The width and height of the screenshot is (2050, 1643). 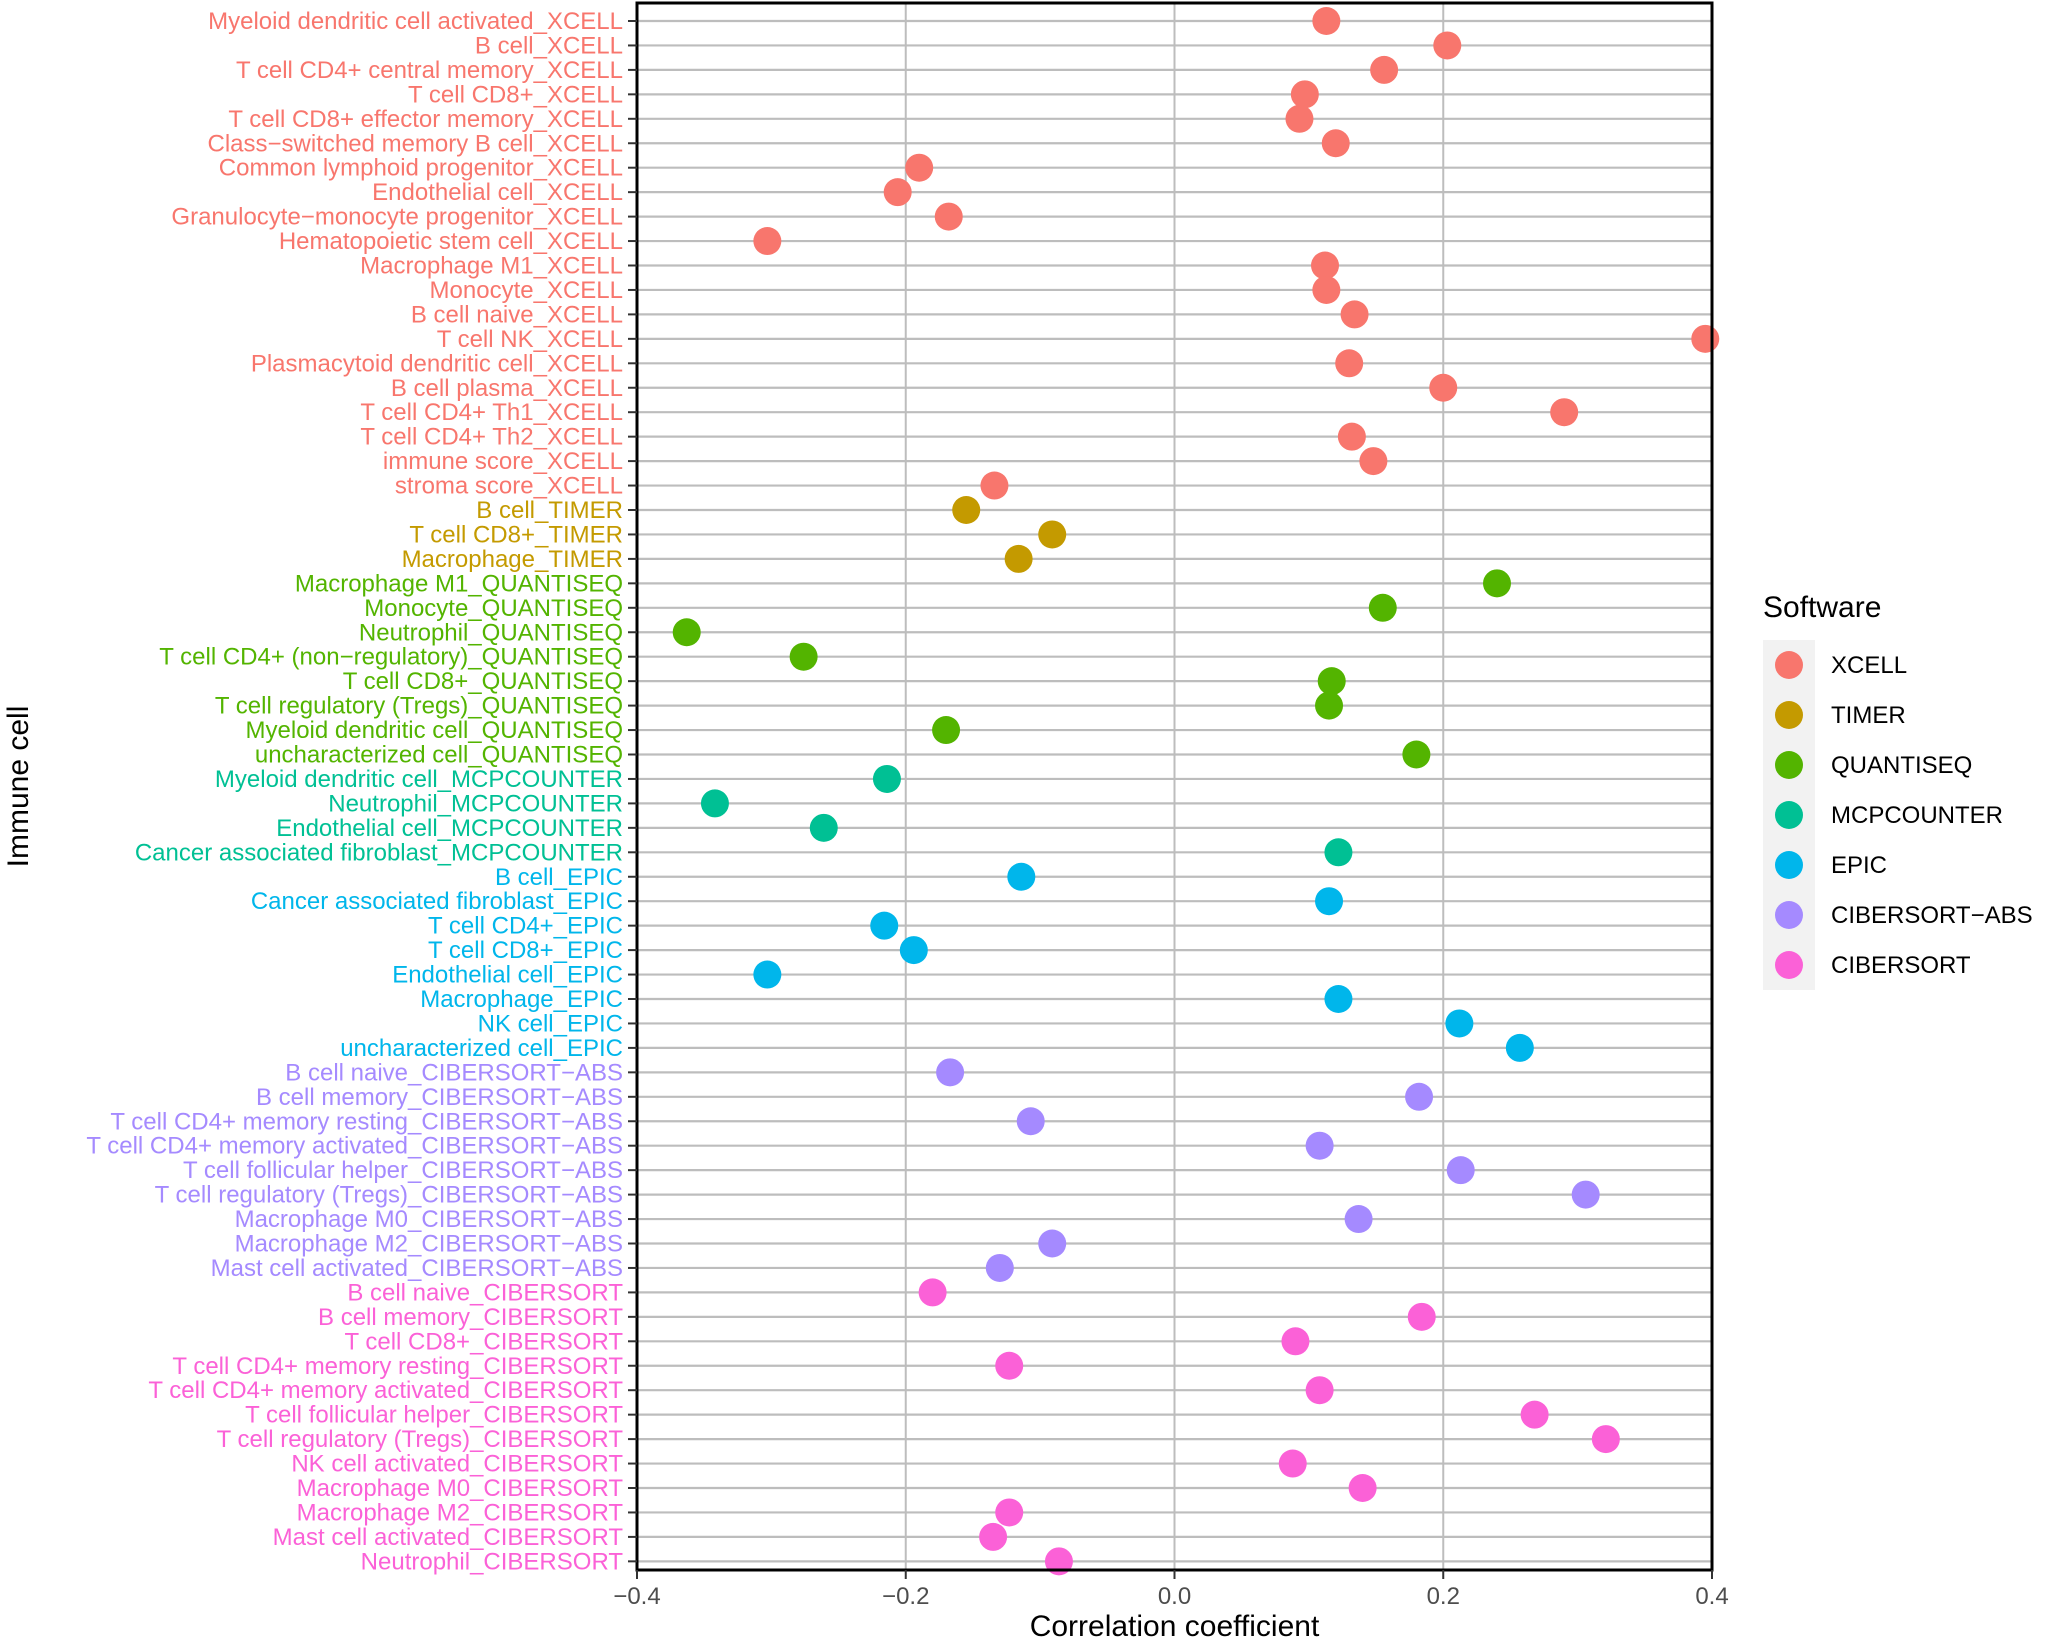 I want to click on y-tick-label: Cancer associated fibroblast_EPIC, so click(x=437, y=901).